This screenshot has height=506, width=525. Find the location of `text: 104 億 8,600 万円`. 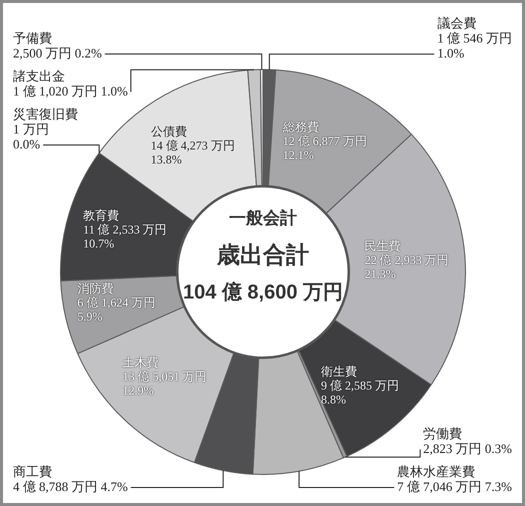

text: 104 億 8,600 万円 is located at coordinates (263, 292).